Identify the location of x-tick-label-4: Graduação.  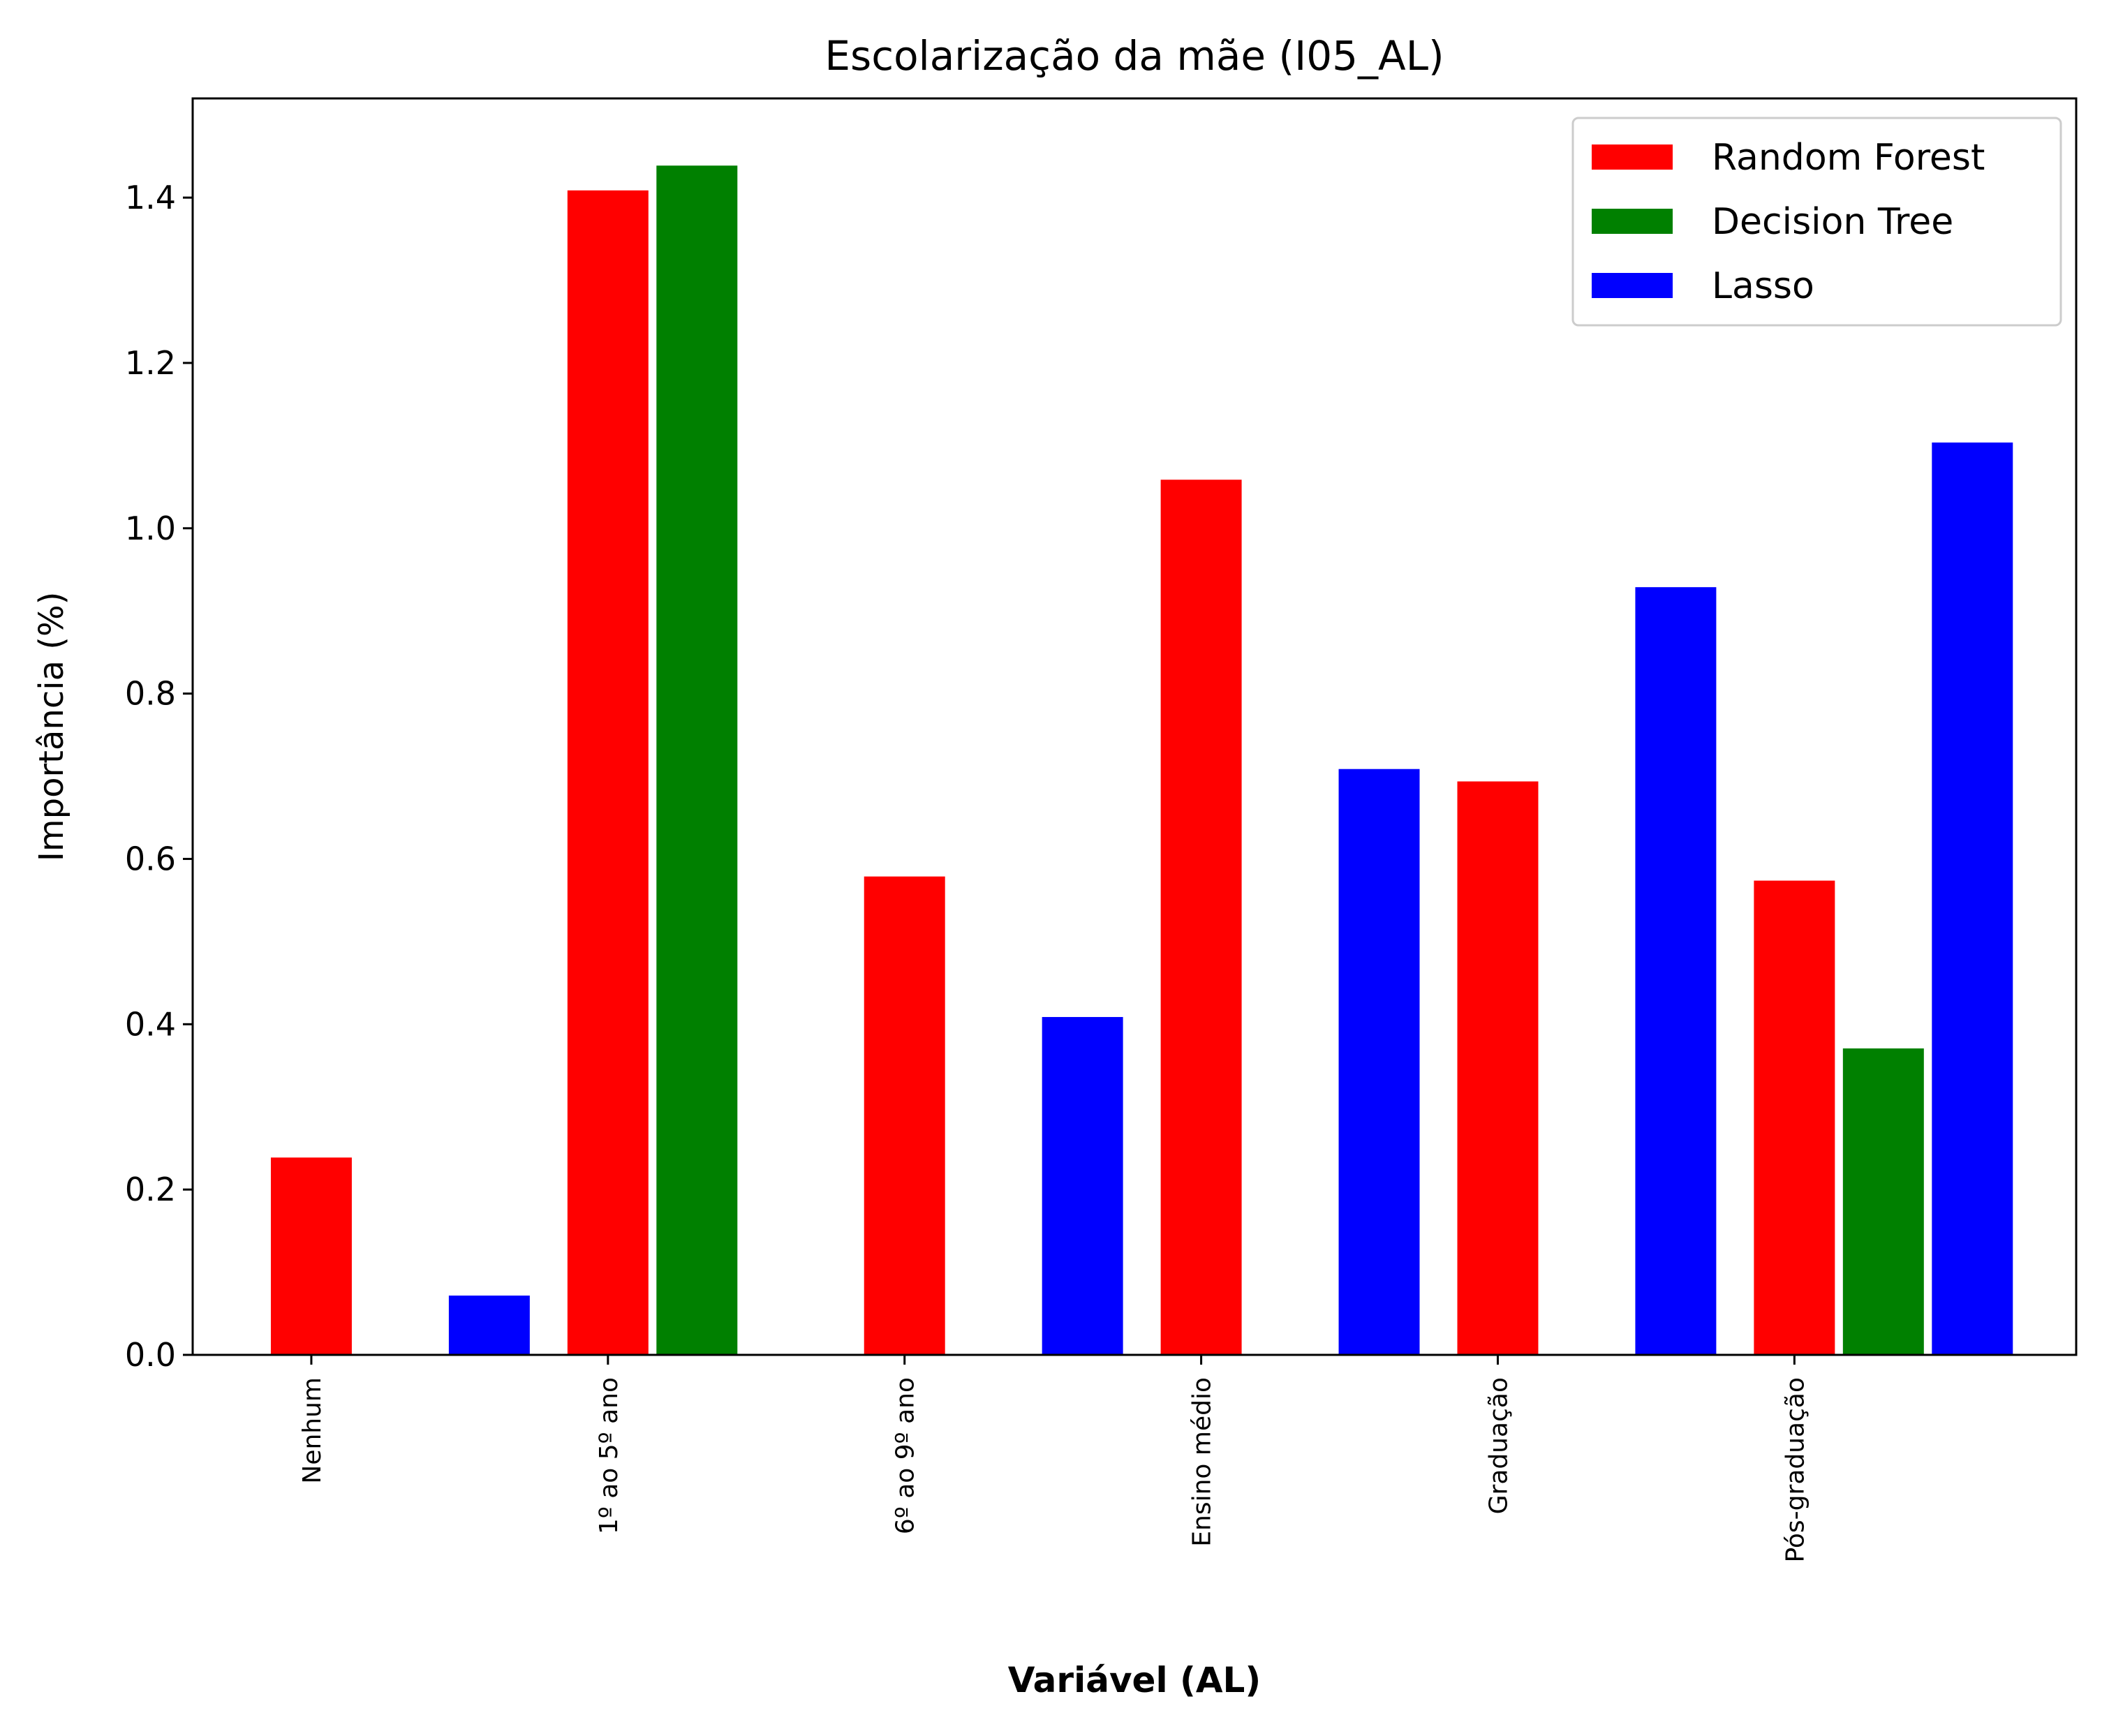
(1498, 1445).